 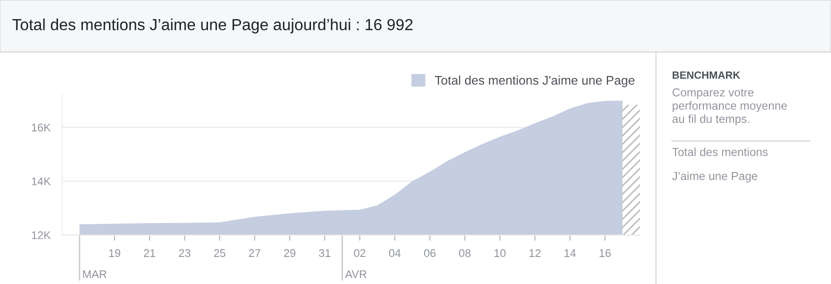 I want to click on x-tick-label: 14, so click(x=570, y=253).